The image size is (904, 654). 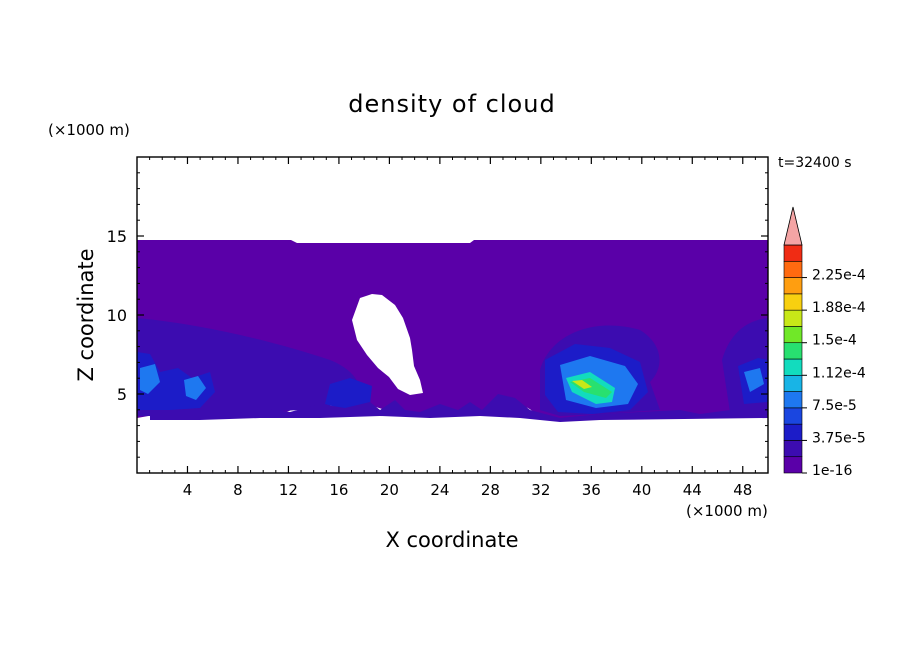 I want to click on x-tick-label: 36, so click(x=591, y=490).